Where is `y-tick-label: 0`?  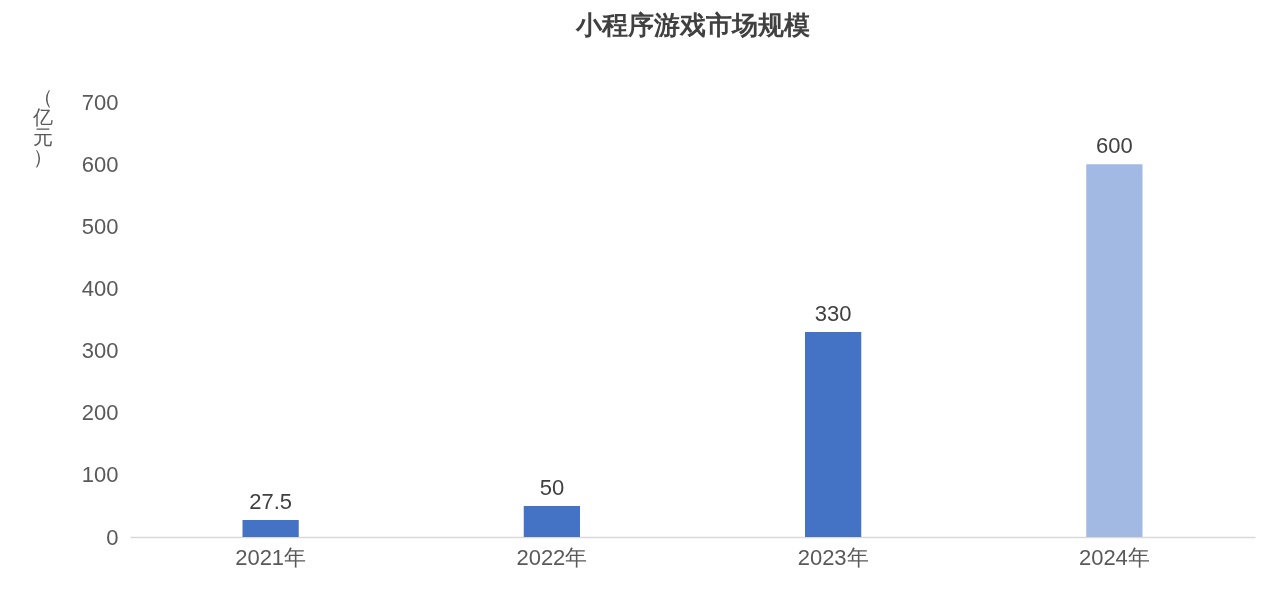
y-tick-label: 0 is located at coordinates (112, 537).